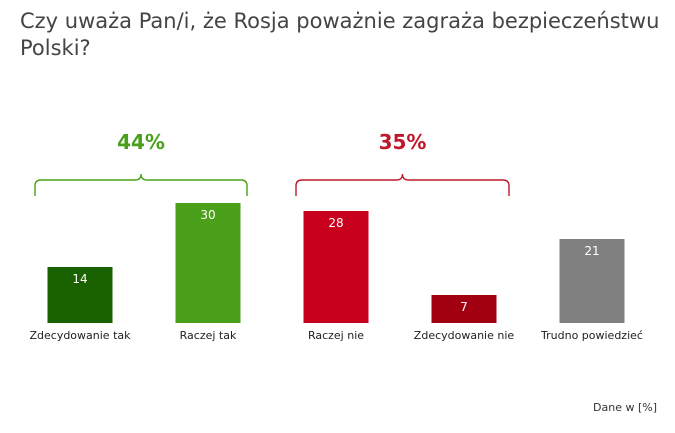 The image size is (675, 433). Describe the element at coordinates (79, 279) in the screenshot. I see `bar-value-label-1: 14` at that location.